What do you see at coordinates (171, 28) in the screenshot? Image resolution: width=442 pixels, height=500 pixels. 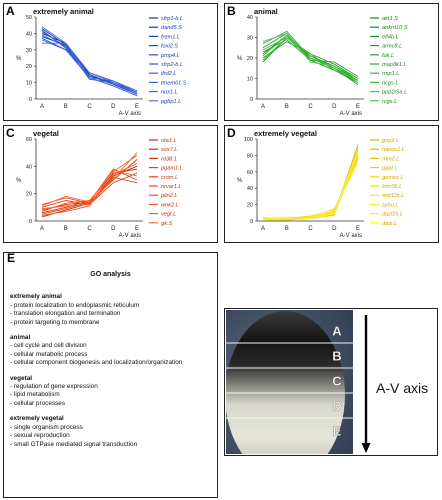 I see `legend-entry: dand5.S` at bounding box center [171, 28].